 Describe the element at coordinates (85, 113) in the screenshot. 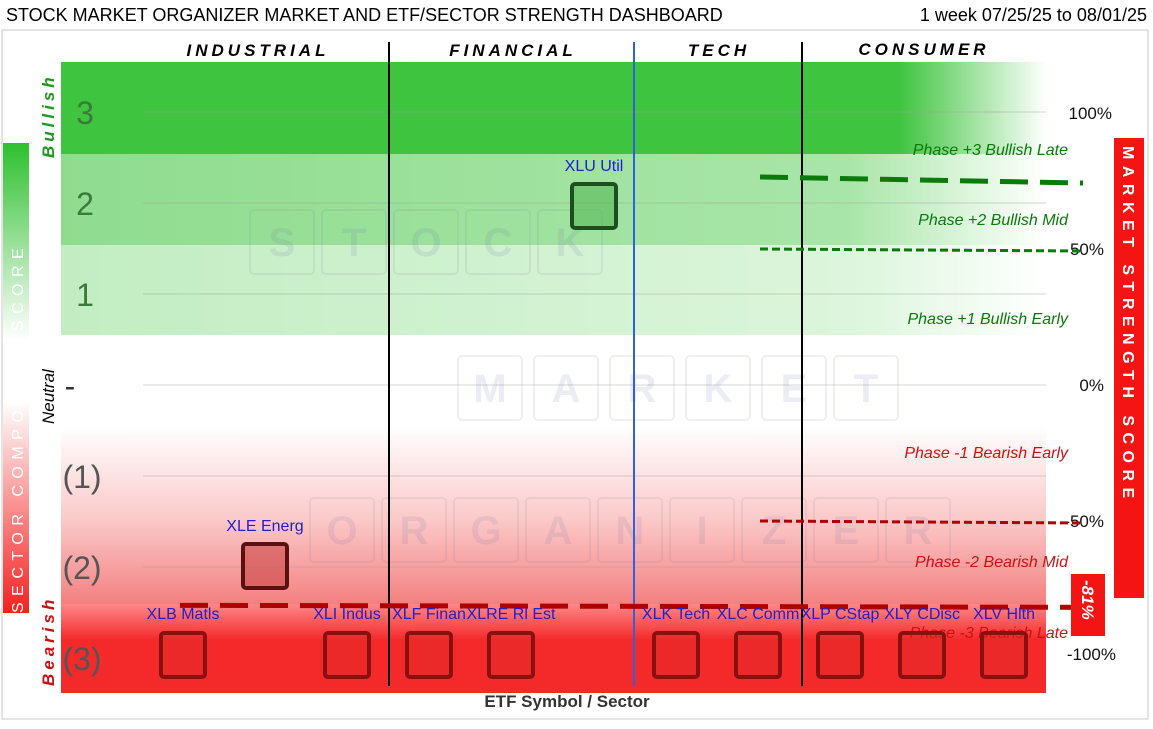

I see `left-tick-label: 3` at that location.